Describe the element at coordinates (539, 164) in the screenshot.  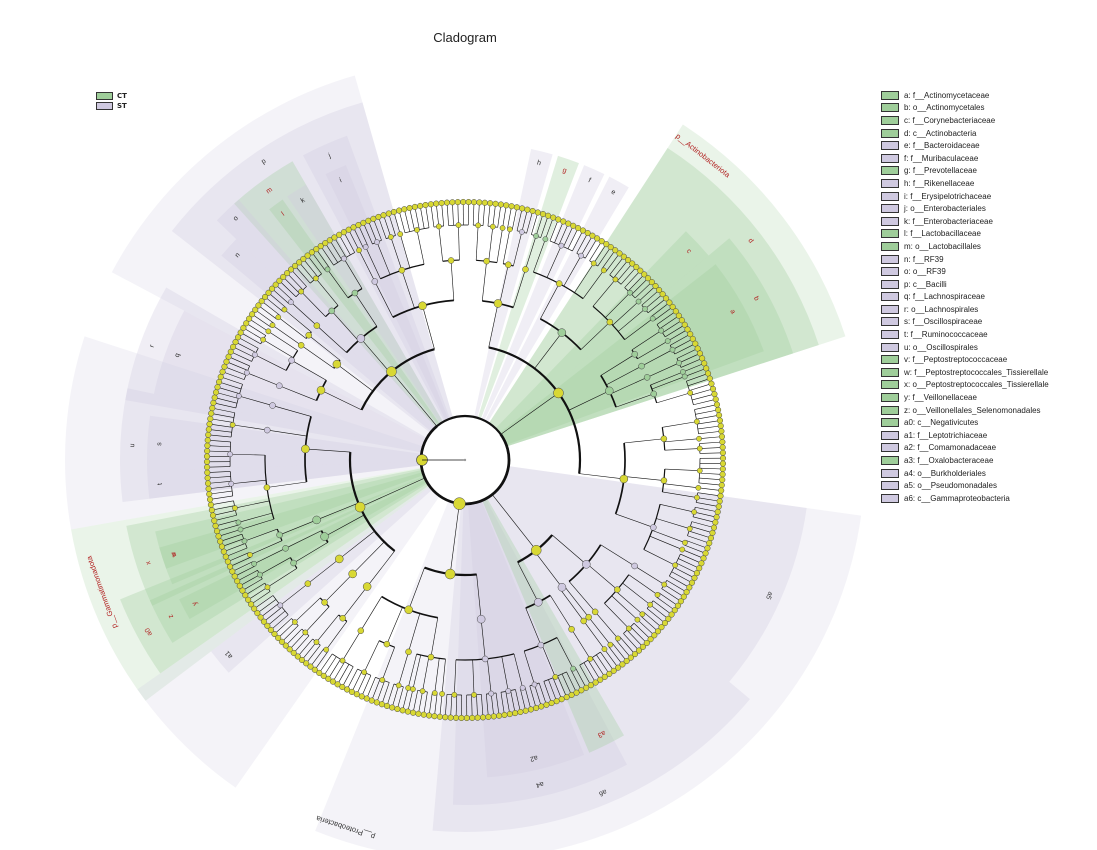
I see `clade-label-h: h` at that location.